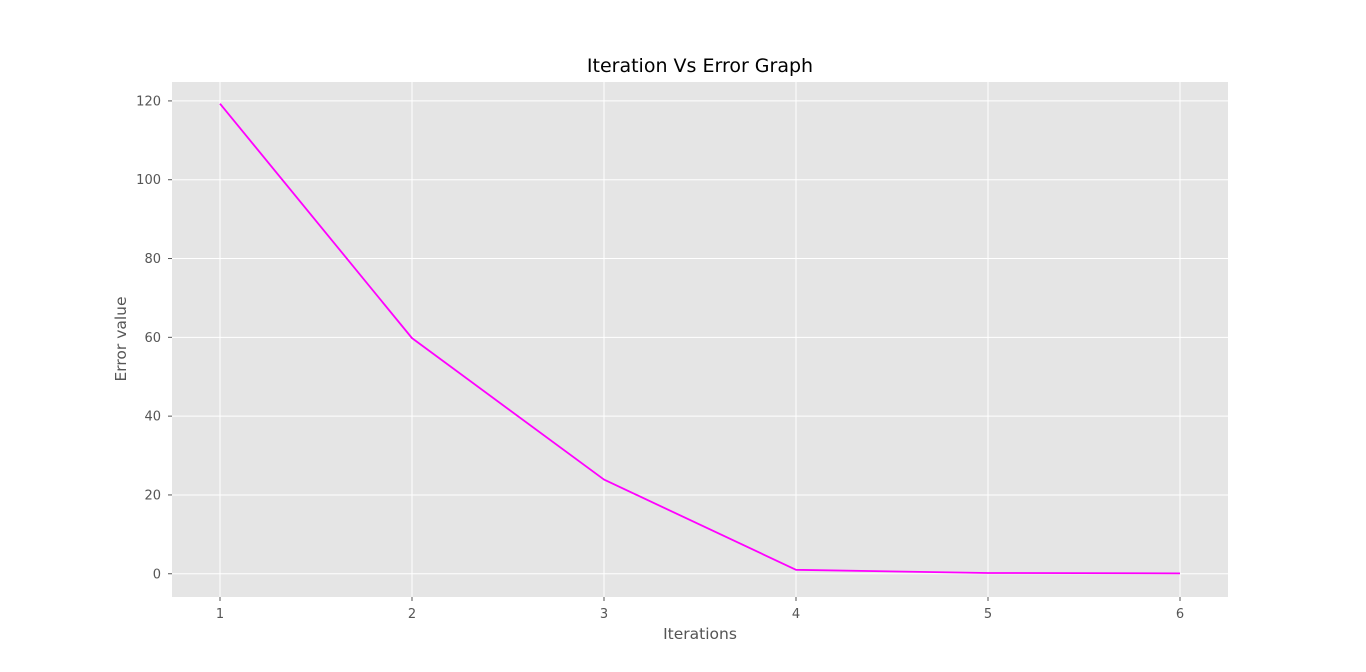  I want to click on x-tick-label: 2, so click(412, 614).